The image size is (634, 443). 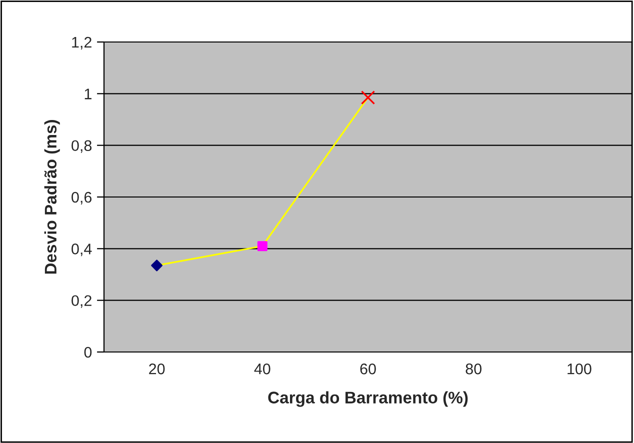 What do you see at coordinates (82, 146) in the screenshot?
I see `y-tick-label: 0,8` at bounding box center [82, 146].